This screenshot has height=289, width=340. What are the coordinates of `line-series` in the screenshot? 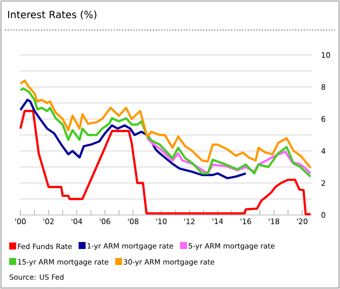 It's located at (229, 155).